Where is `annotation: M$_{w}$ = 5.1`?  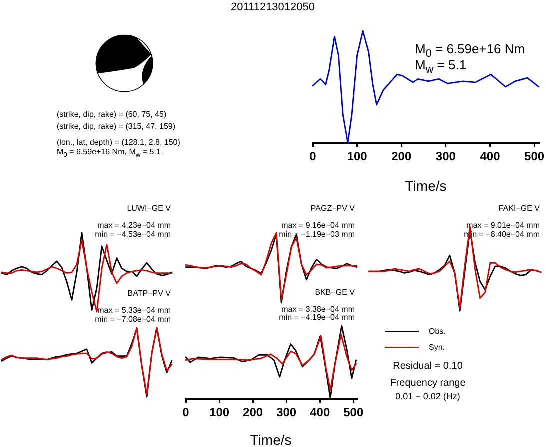
annotation: M$_{w}$ = 5.1 is located at coordinates (441, 66).